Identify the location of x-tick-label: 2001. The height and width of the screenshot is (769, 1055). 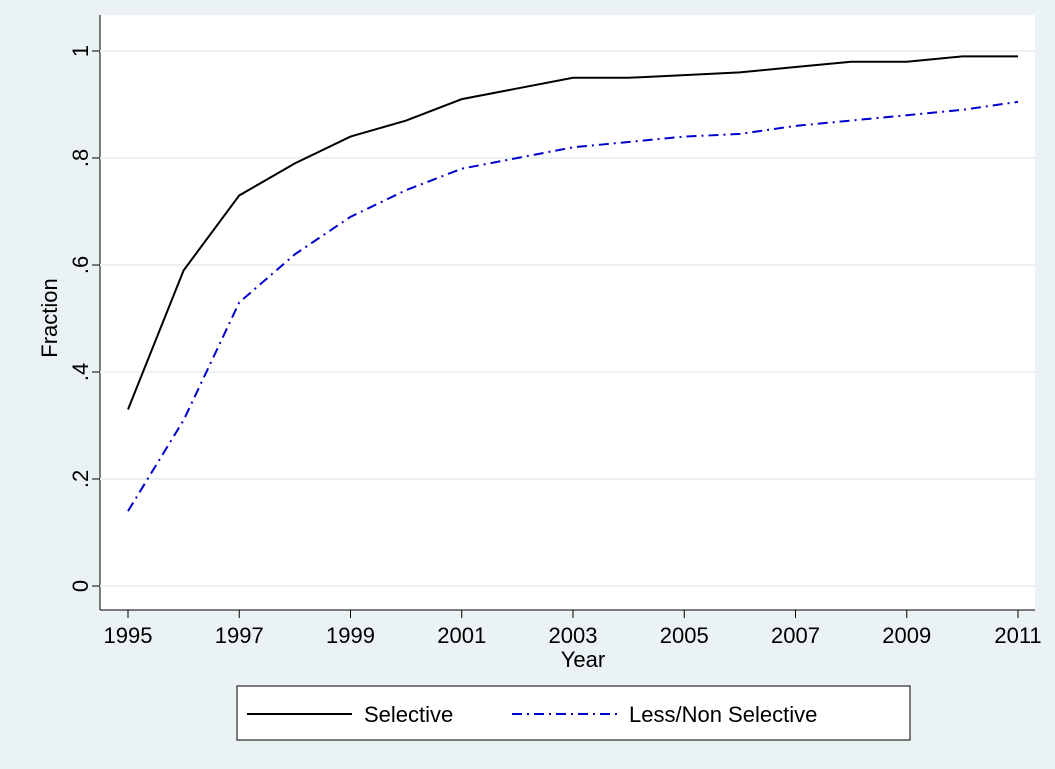
(461, 635).